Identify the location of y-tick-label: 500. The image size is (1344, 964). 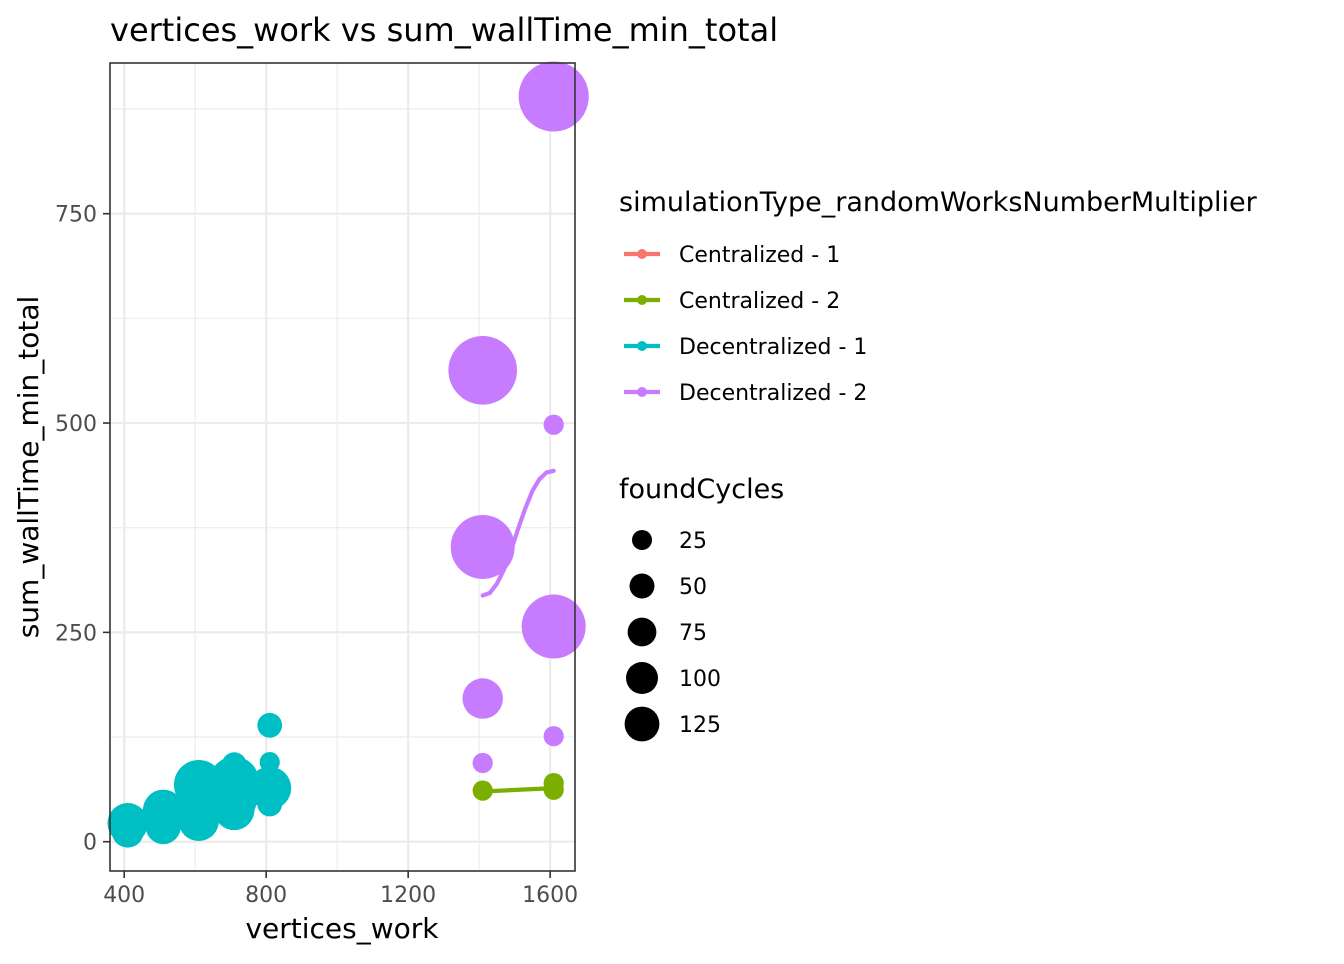
(76, 424).